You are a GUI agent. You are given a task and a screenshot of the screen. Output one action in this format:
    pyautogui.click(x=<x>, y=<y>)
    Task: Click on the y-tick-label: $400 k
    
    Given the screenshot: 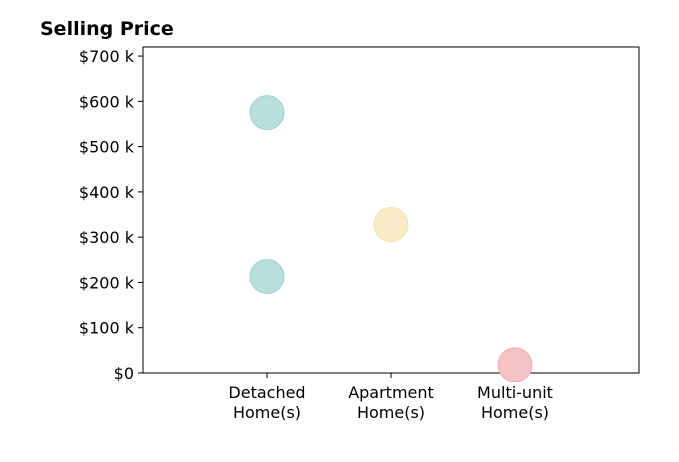 What is the action you would take?
    pyautogui.click(x=107, y=192)
    